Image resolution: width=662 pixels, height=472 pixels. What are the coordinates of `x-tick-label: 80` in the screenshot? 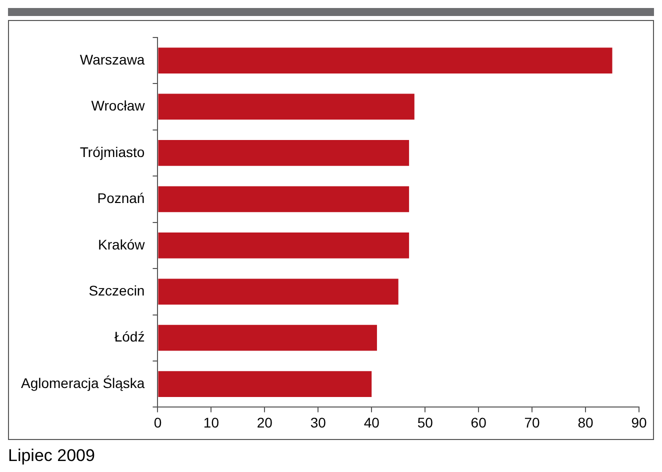 It's located at (586, 422).